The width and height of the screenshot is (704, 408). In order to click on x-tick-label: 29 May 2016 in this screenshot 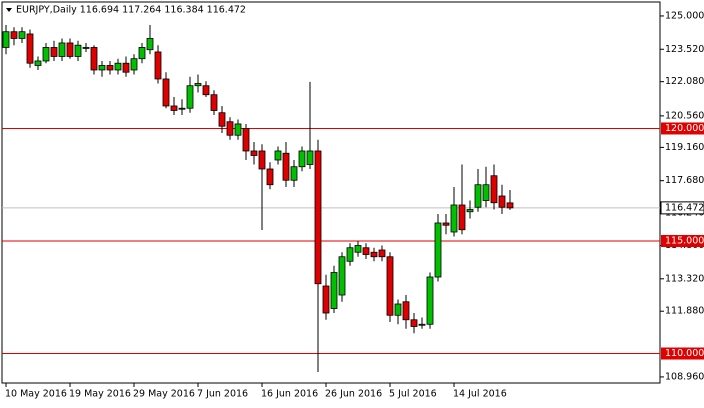, I will do `click(164, 394)`.